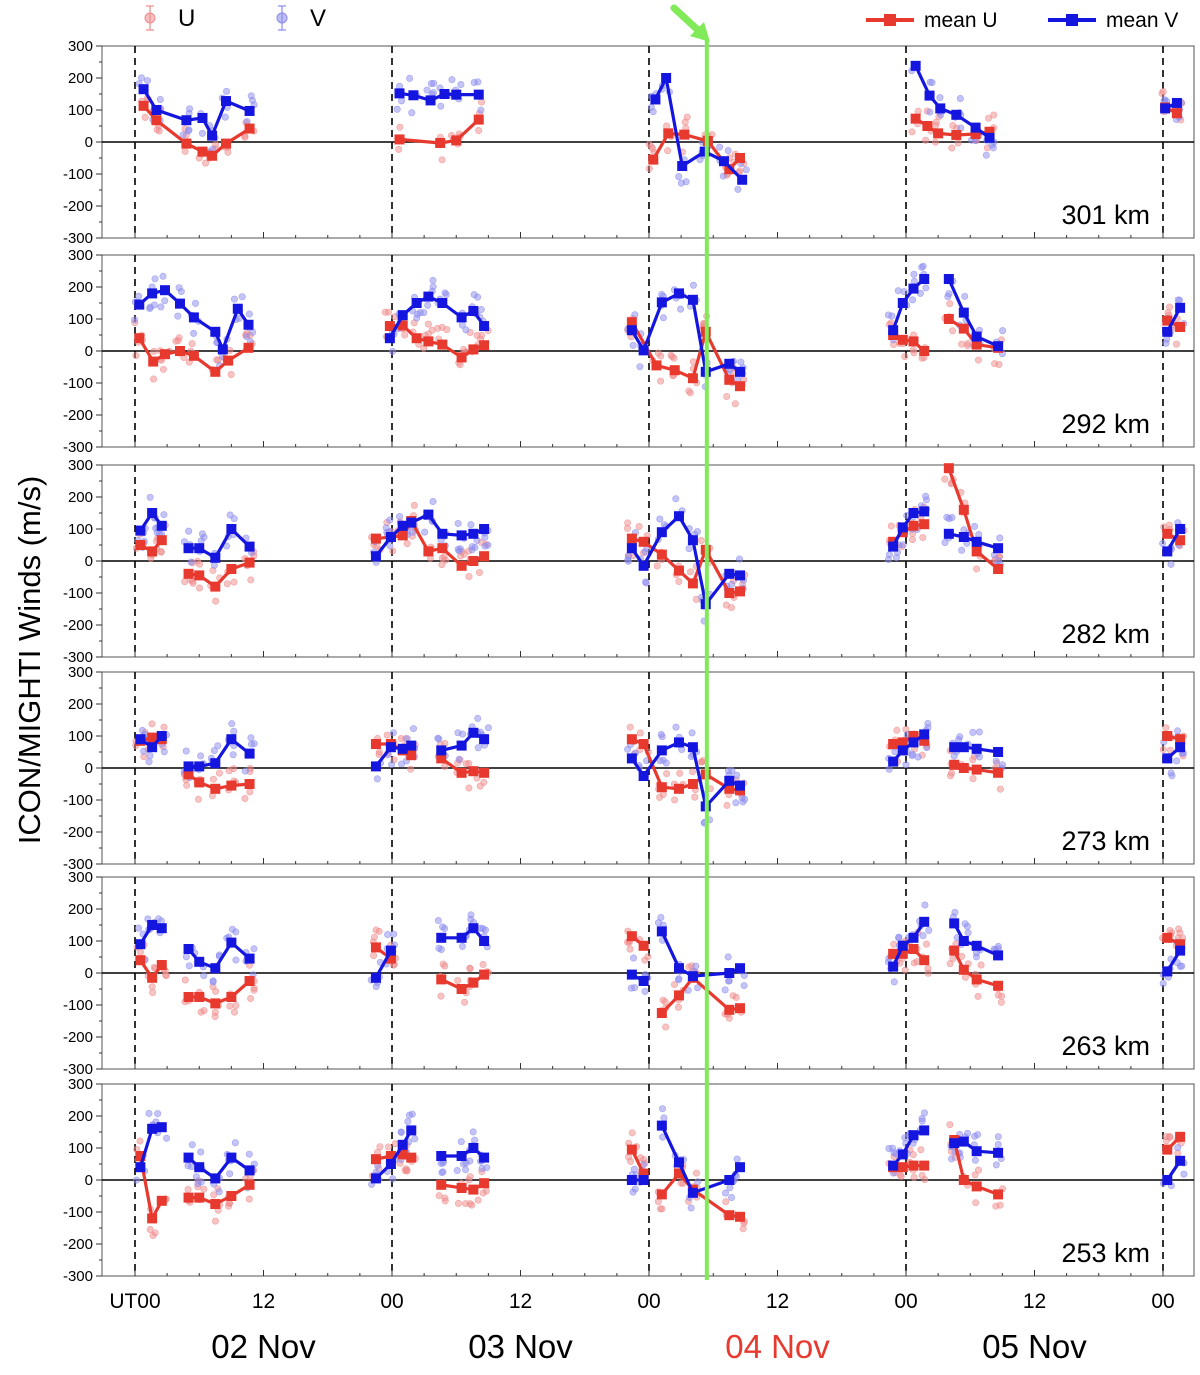 This screenshot has height=1375, width=1200. Describe the element at coordinates (78, 206) in the screenshot. I see `y-tick-label: -200` at that location.